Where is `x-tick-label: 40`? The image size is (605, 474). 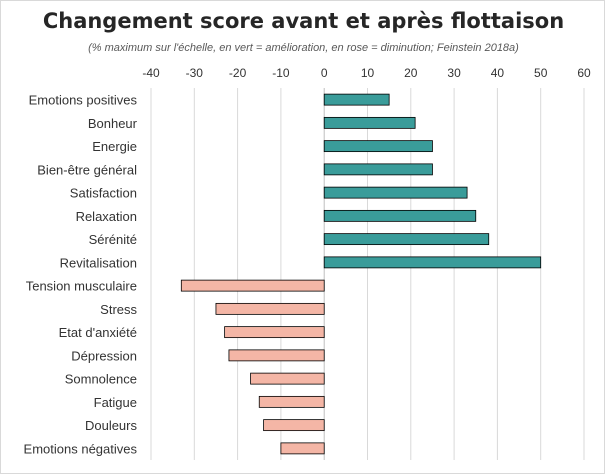 x-tick-label: 40 is located at coordinates (498, 73).